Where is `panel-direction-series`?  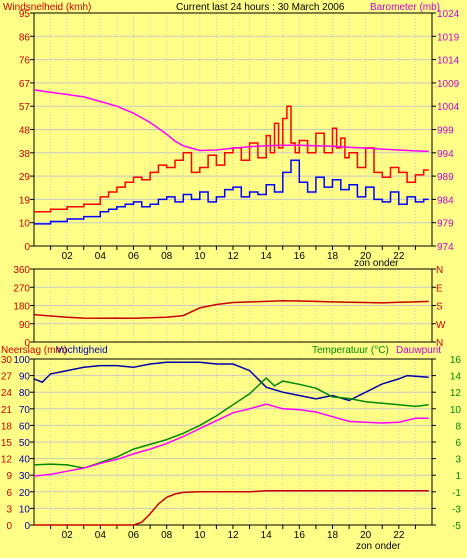
panel-direction-series is located at coordinates (231, 310).